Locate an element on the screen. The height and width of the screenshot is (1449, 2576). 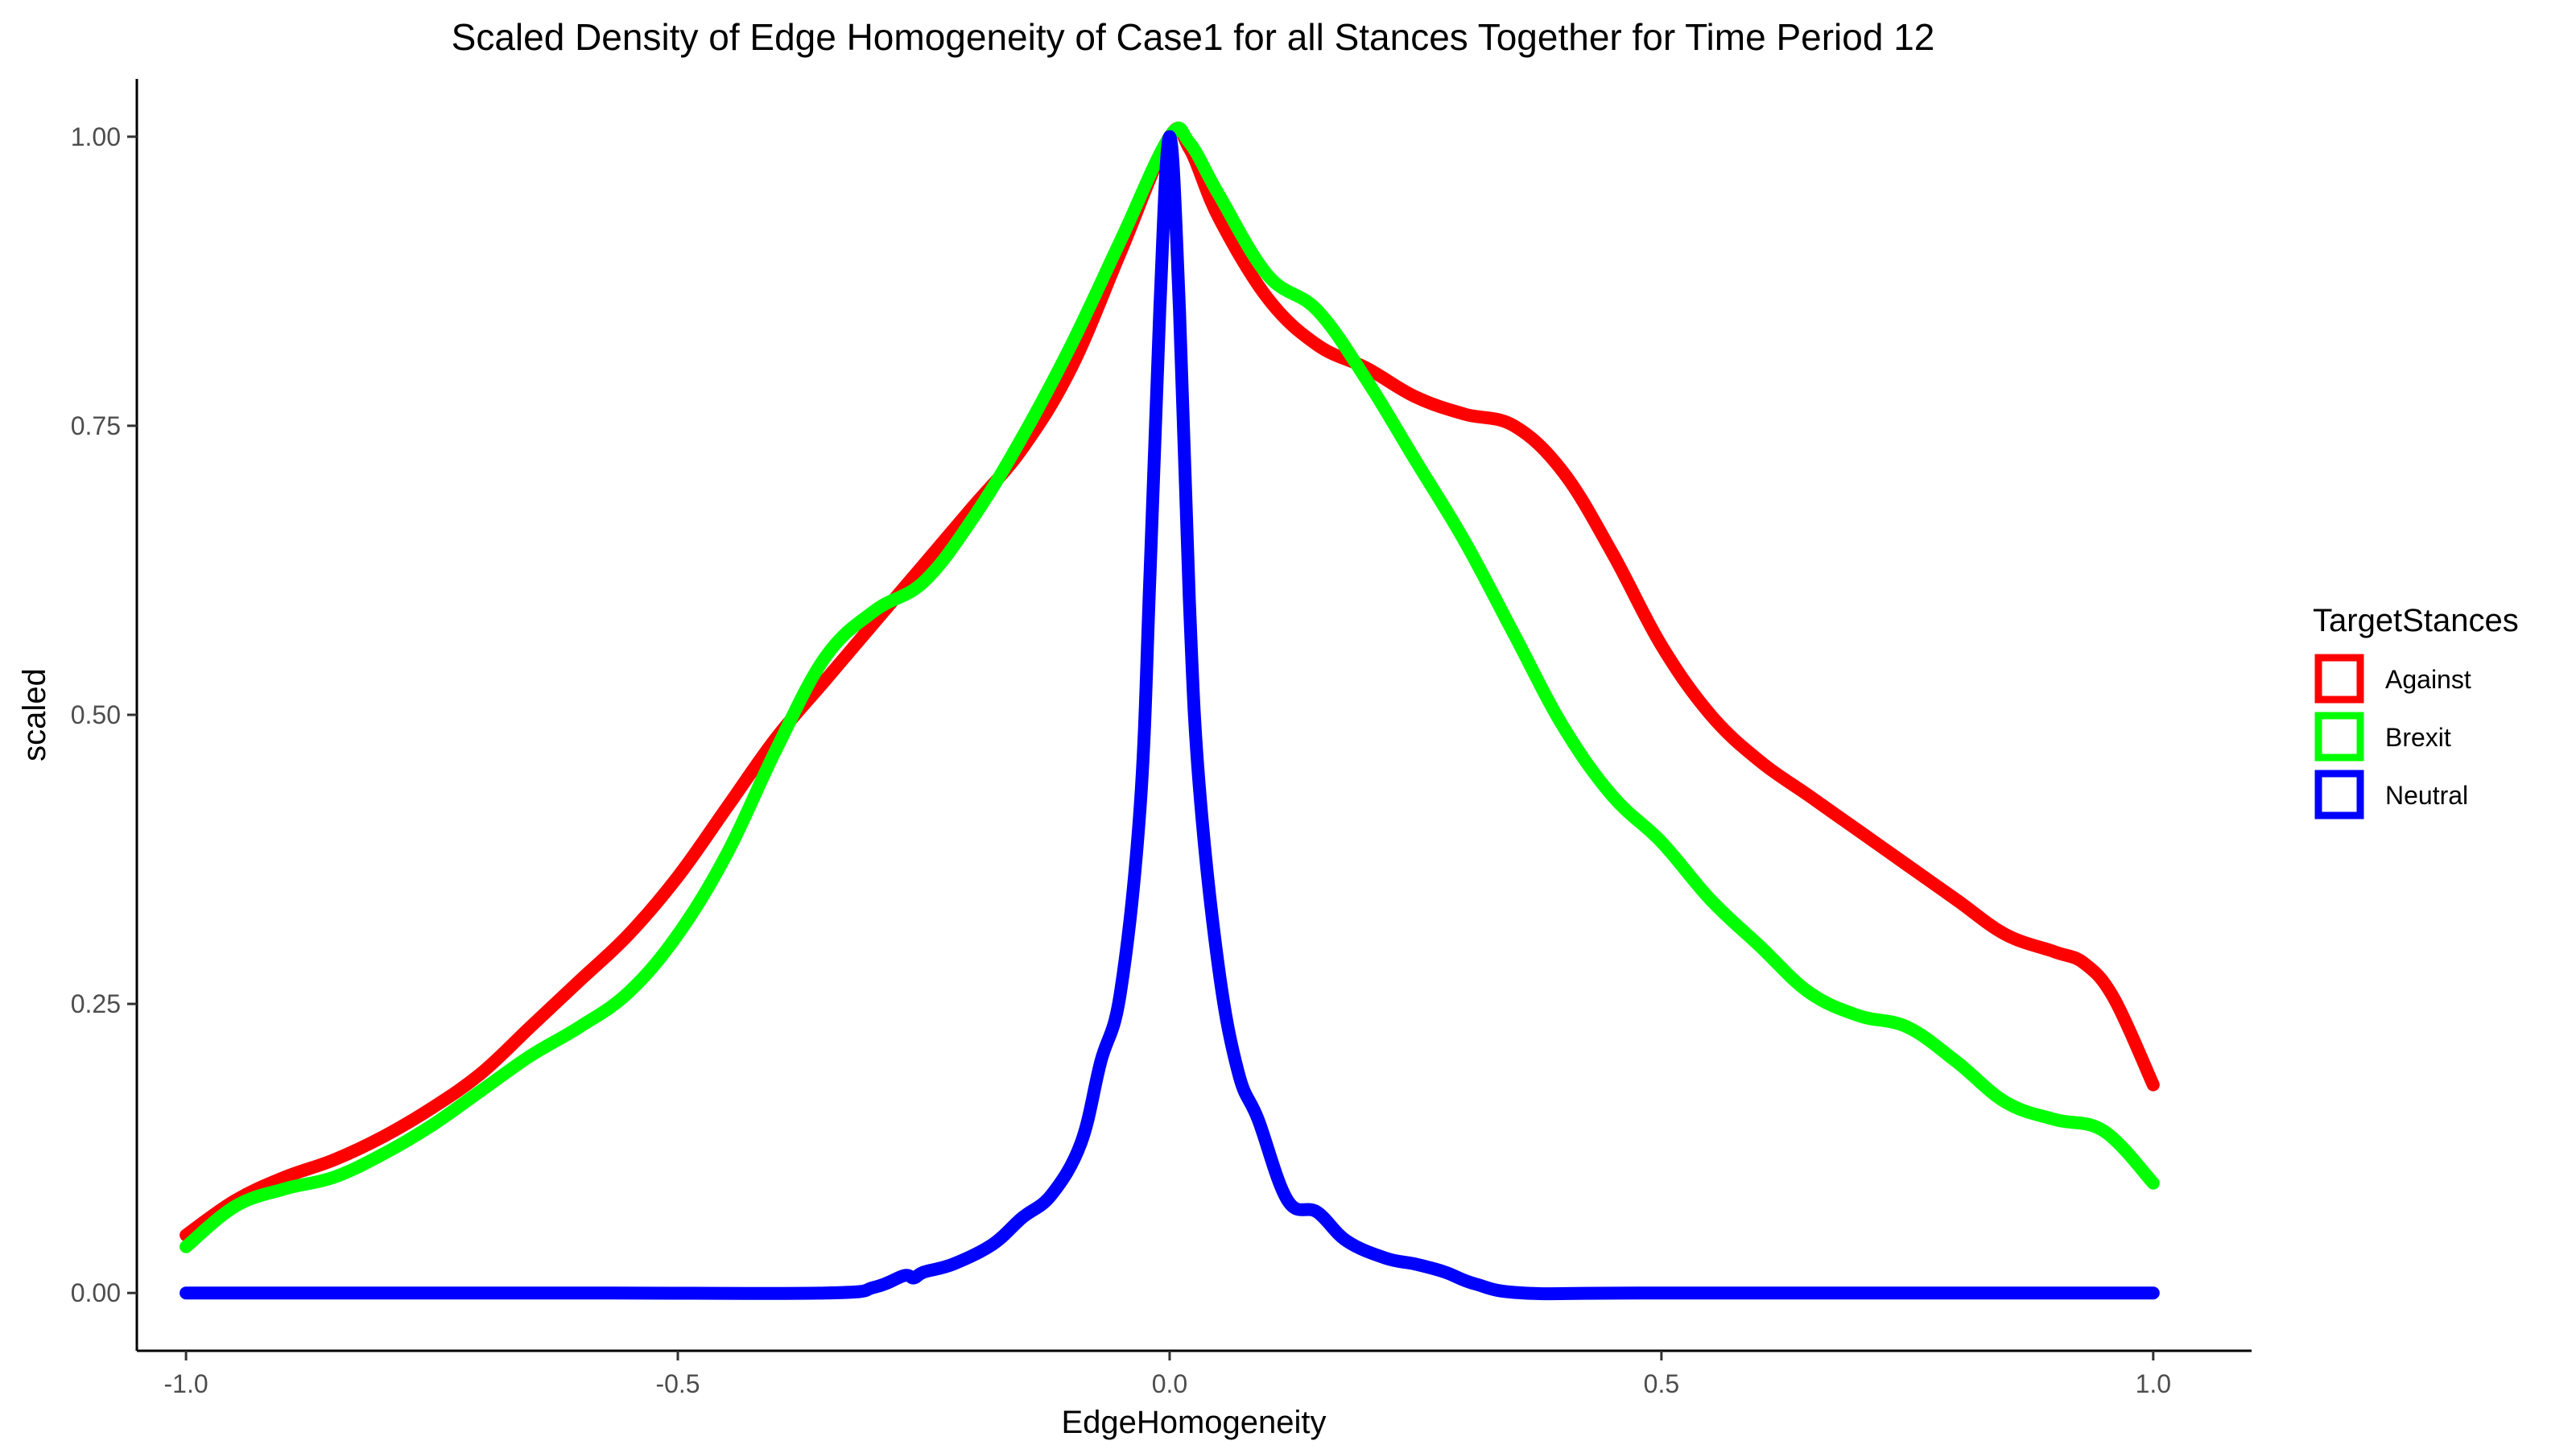
y-axis-ticks: 0.00 0.25 0.50 0.75 1.00 is located at coordinates (104, 714).